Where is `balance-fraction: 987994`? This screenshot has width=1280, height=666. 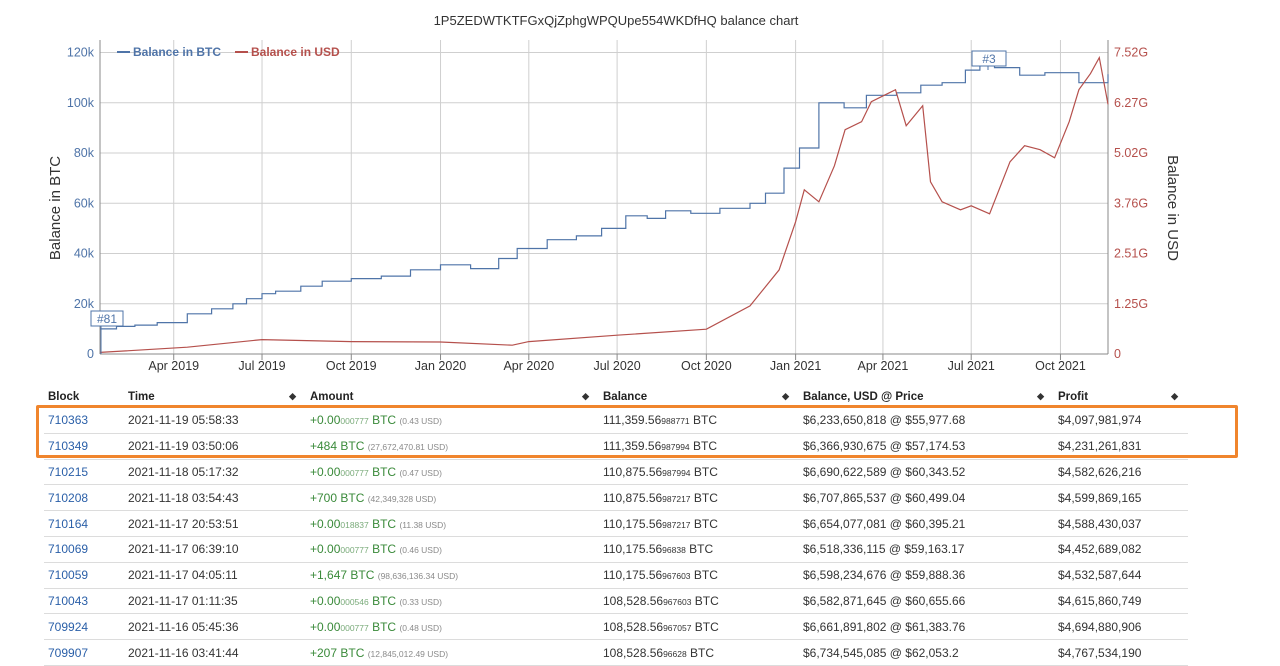 balance-fraction: 987994 is located at coordinates (675, 447).